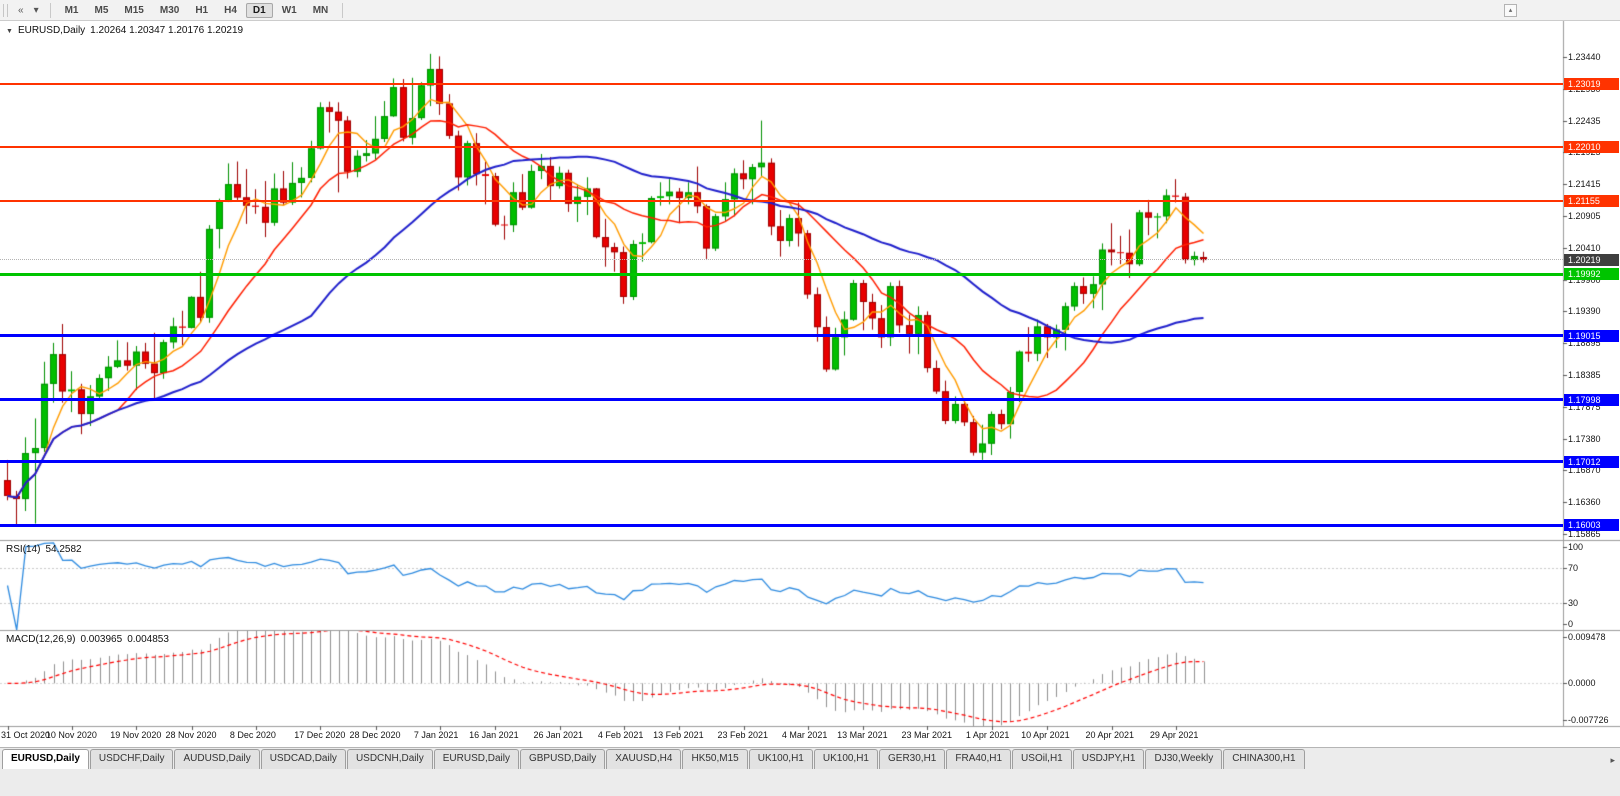 The width and height of the screenshot is (1620, 796). I want to click on price-tag-1-21155: 1.21155, so click(1591, 200).